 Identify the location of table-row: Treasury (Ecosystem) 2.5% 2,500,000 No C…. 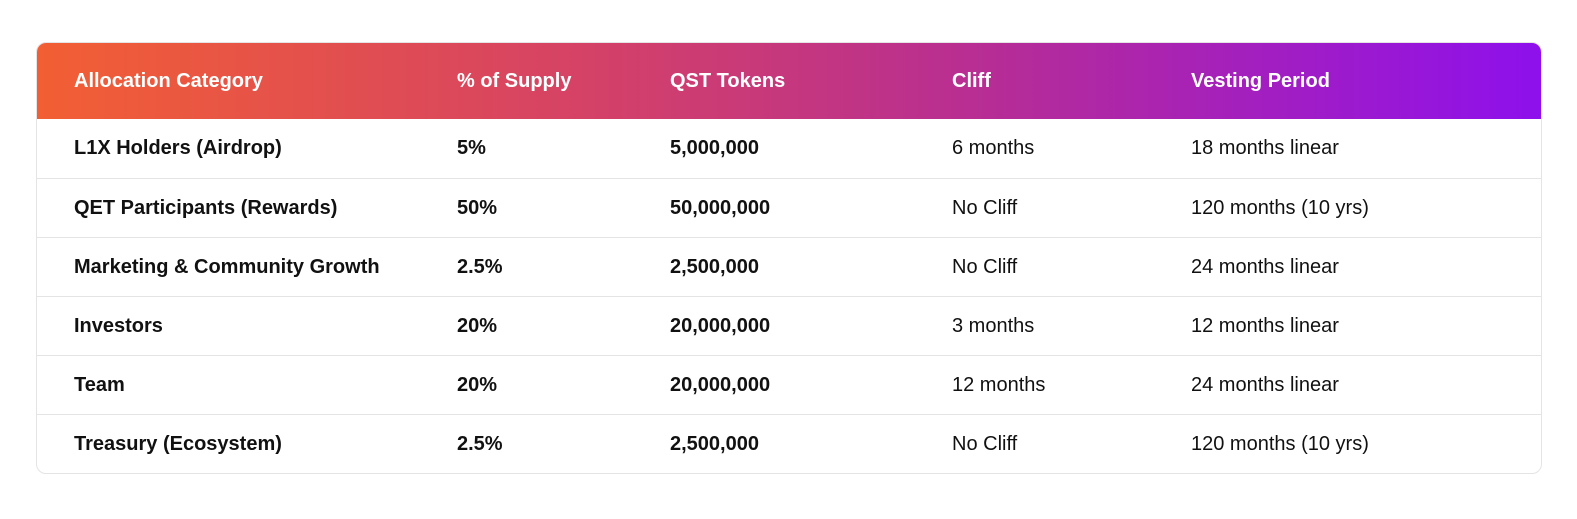
(789, 443).